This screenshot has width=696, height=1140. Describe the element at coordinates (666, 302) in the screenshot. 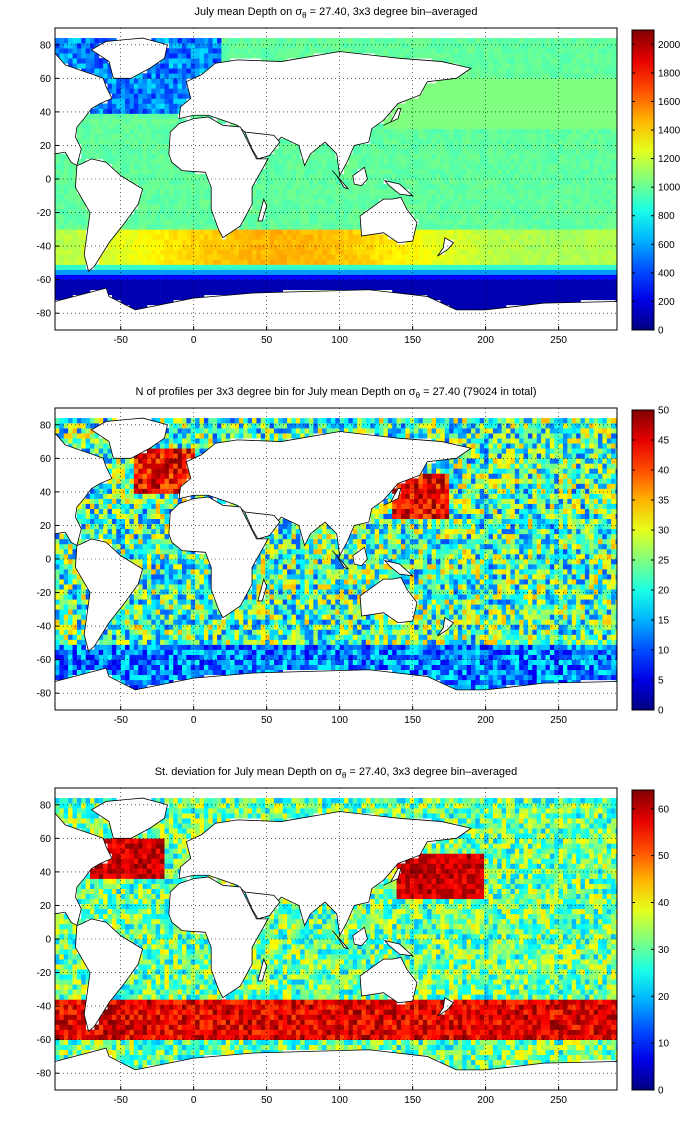

I see `colorbar-tick-label: 200` at that location.